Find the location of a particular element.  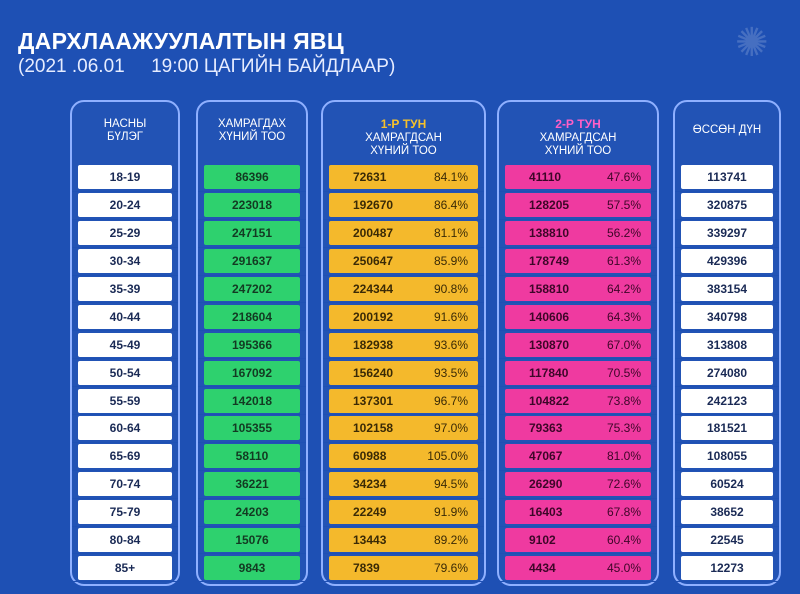

table-cell: 9843 is located at coordinates (252, 567).